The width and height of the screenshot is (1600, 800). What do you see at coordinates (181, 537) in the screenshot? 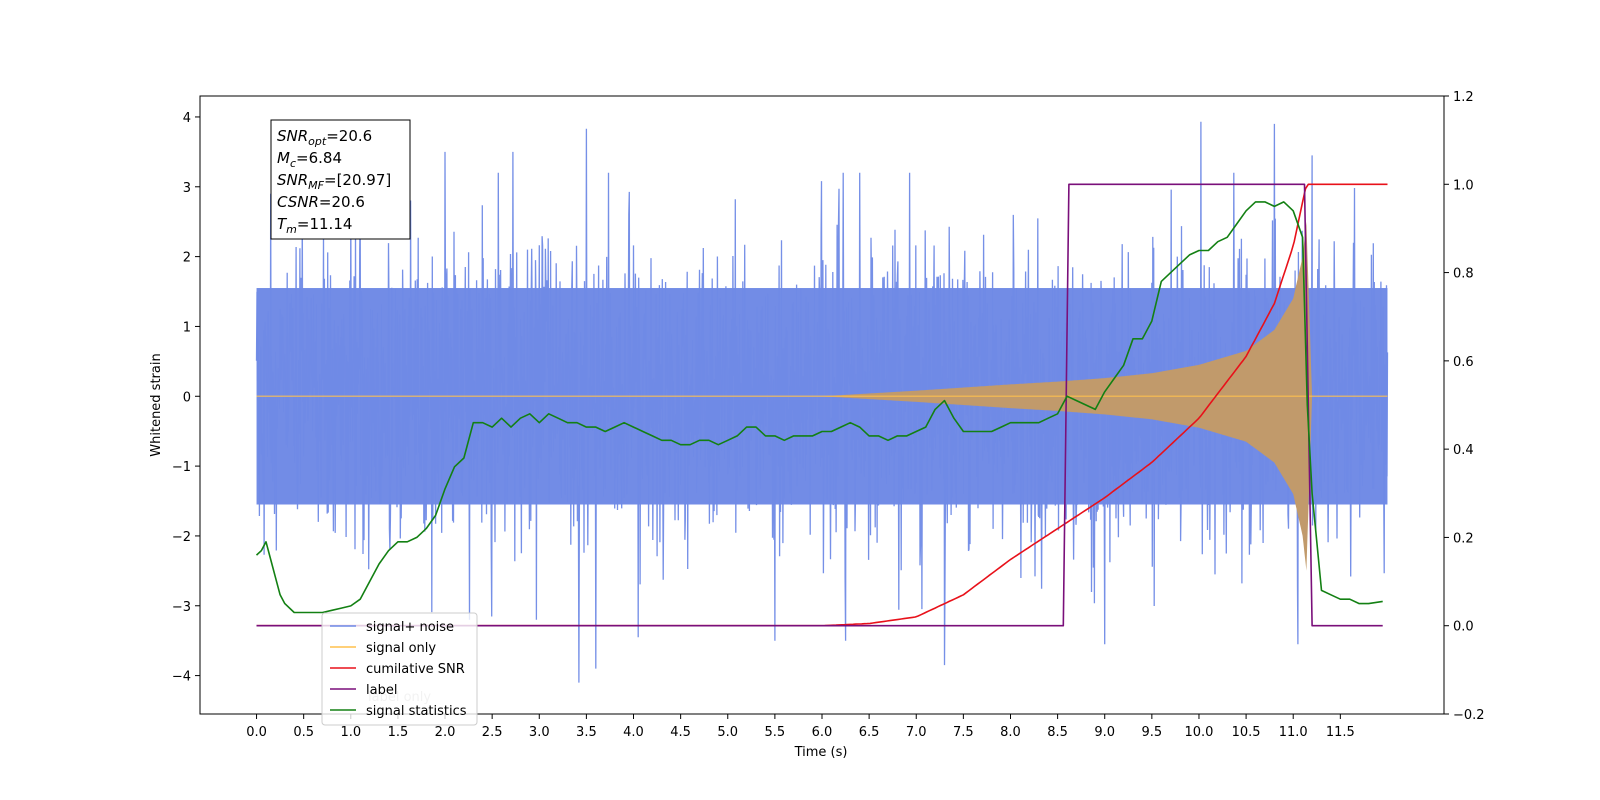
I see `y-tick-label: −2` at bounding box center [181, 537].